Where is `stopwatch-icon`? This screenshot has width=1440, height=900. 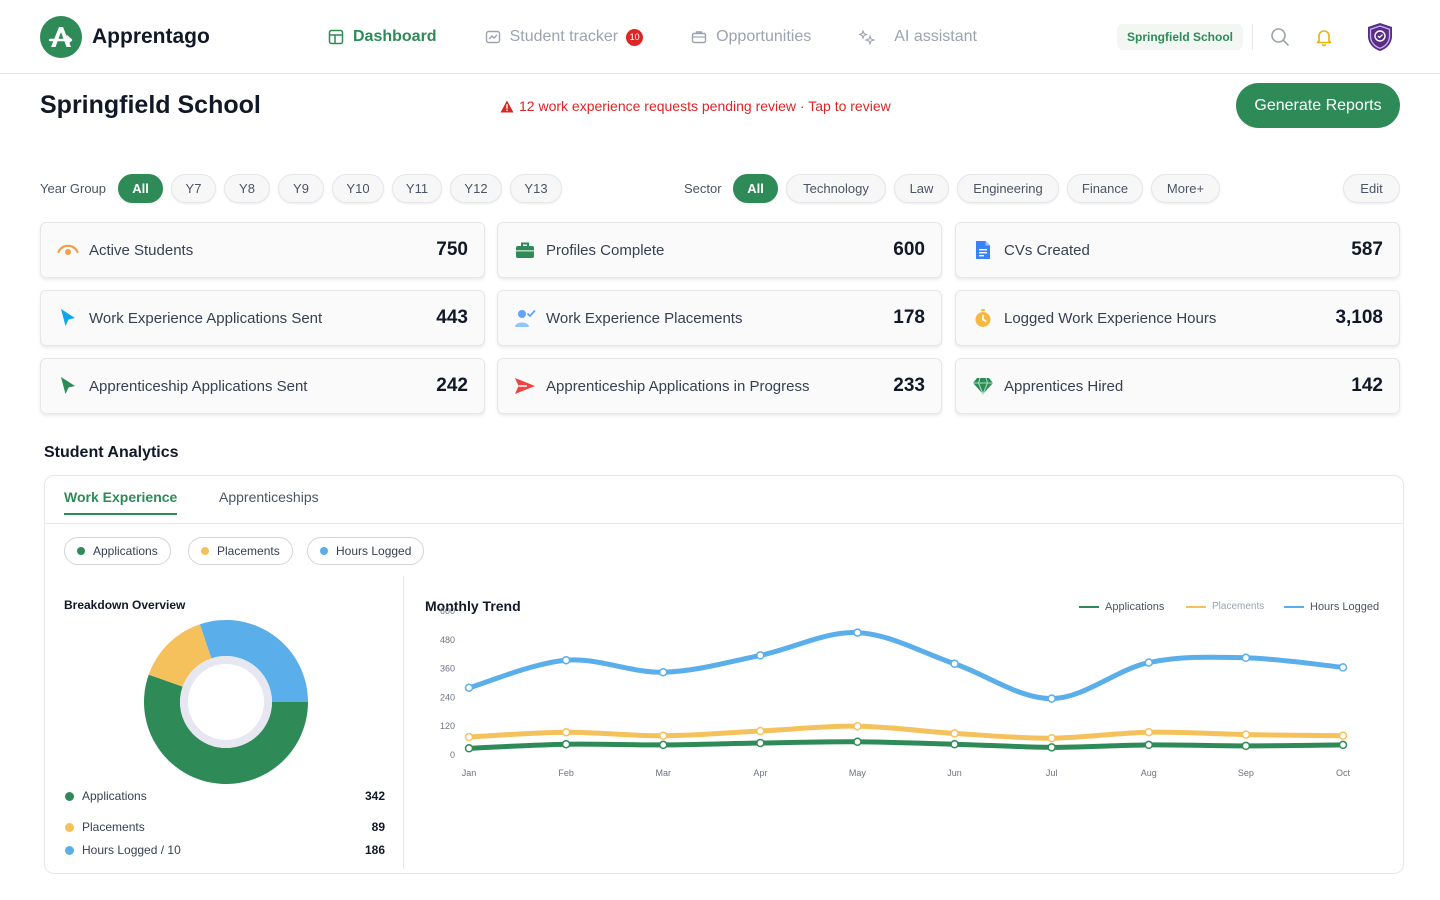
stopwatch-icon is located at coordinates (983, 318).